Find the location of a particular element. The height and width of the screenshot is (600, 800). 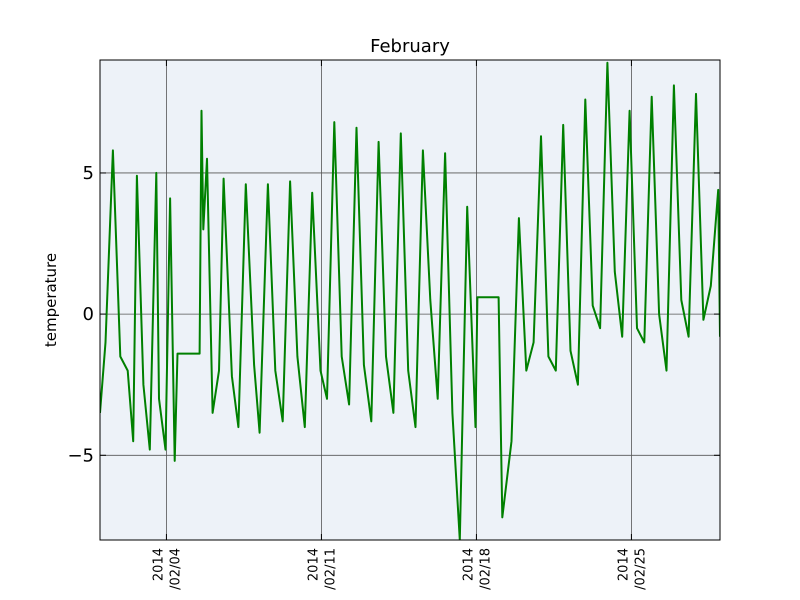

y-tick-label: 5 is located at coordinates (88, 173).